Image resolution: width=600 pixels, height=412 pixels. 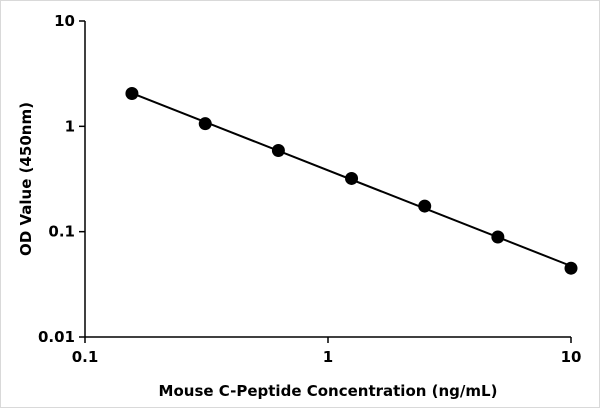 What do you see at coordinates (64, 21) in the screenshot?
I see `y-tick-label: 10` at bounding box center [64, 21].